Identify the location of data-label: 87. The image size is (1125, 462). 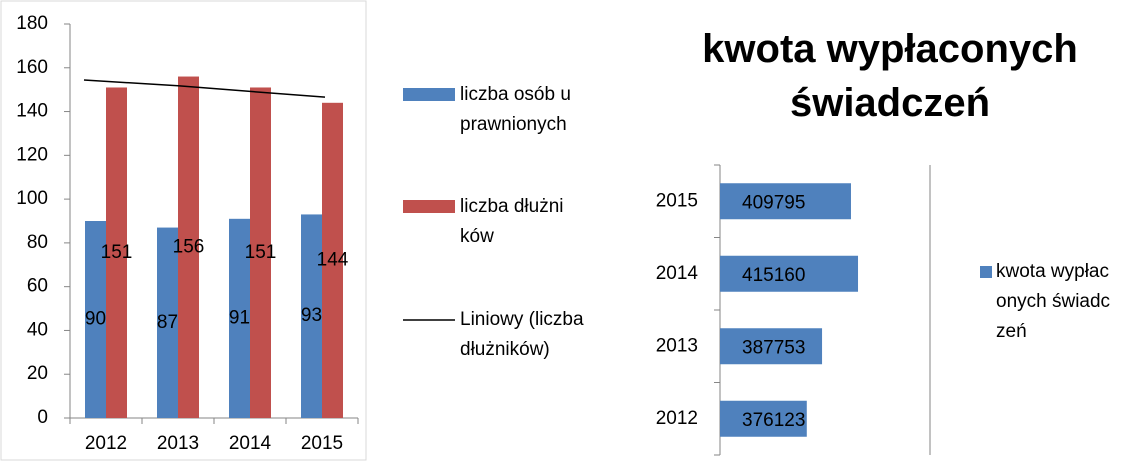
(167, 322).